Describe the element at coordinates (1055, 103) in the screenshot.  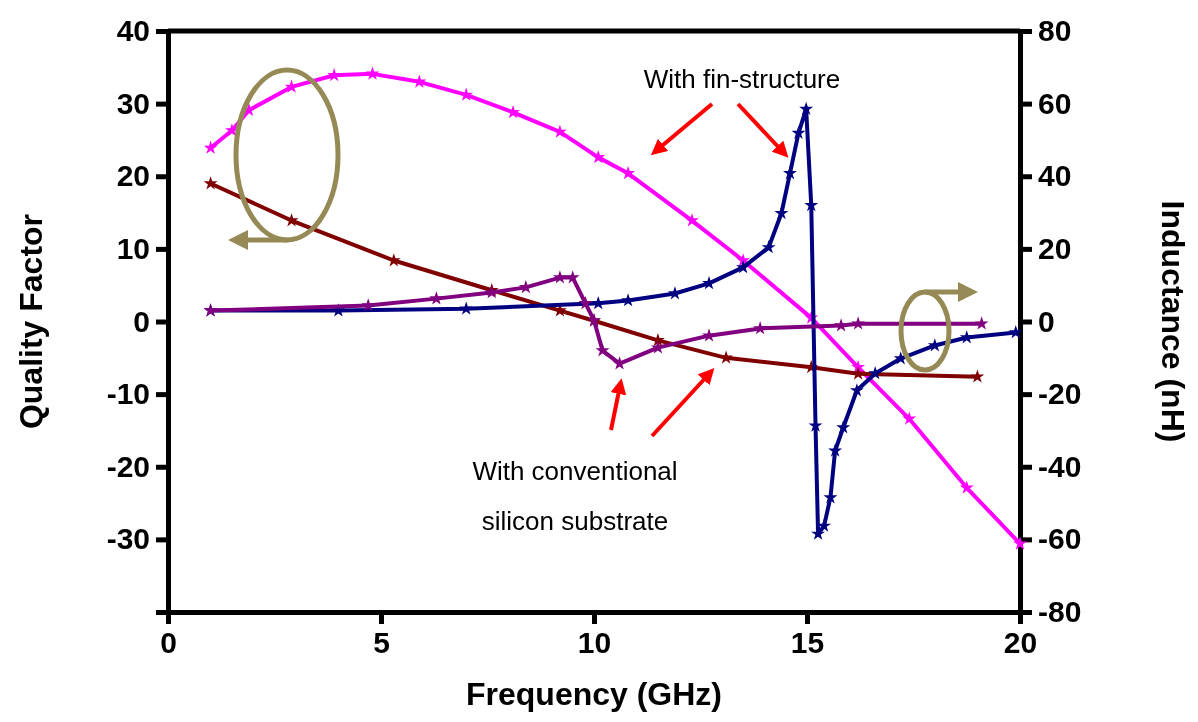
I see `y2-tick-label: 60` at that location.